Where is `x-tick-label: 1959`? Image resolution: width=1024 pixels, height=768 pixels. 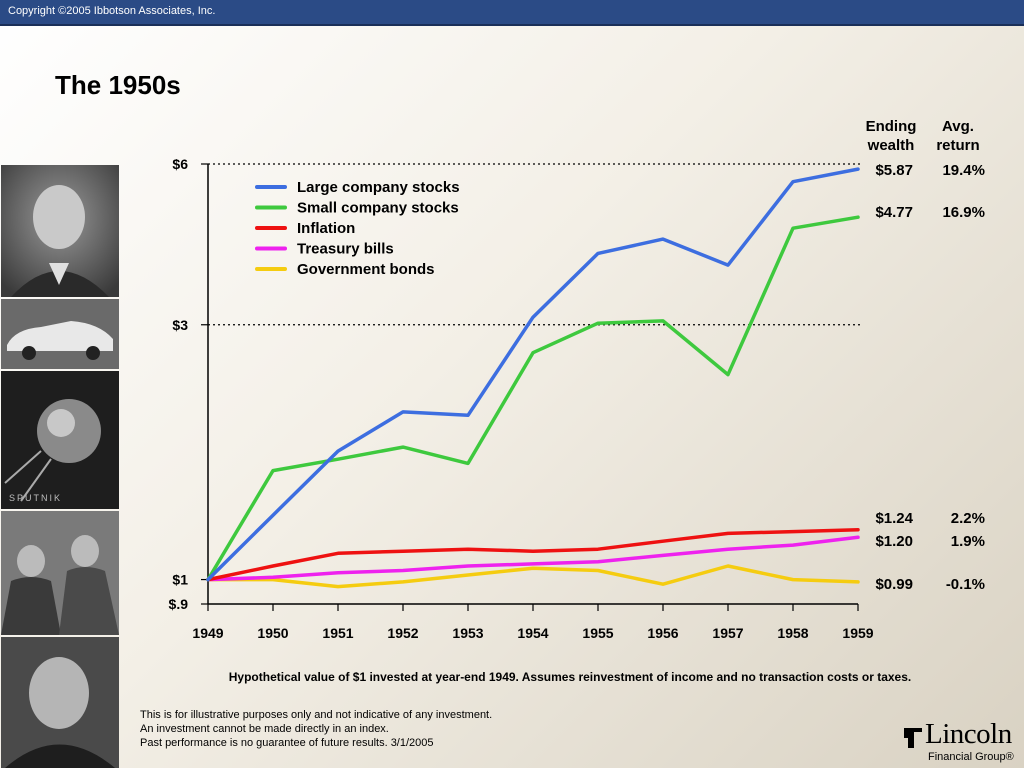 x-tick-label: 1959 is located at coordinates (857, 633).